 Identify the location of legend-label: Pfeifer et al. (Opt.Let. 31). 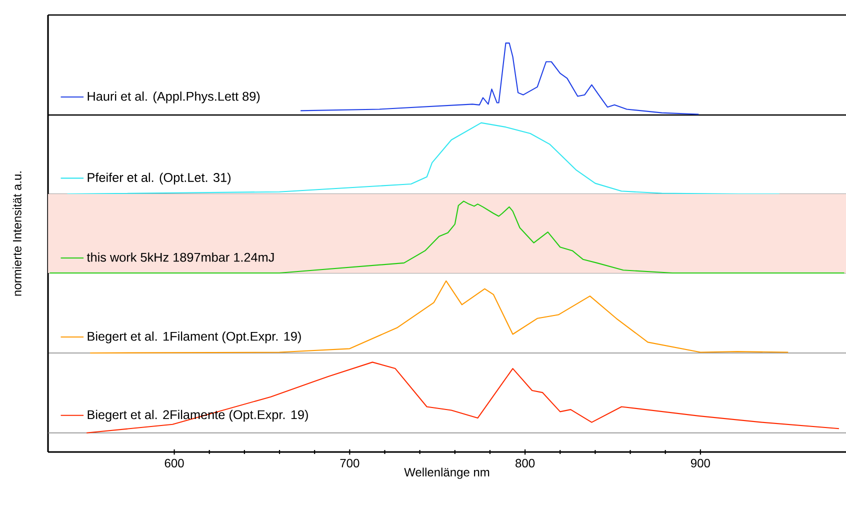
(159, 178).